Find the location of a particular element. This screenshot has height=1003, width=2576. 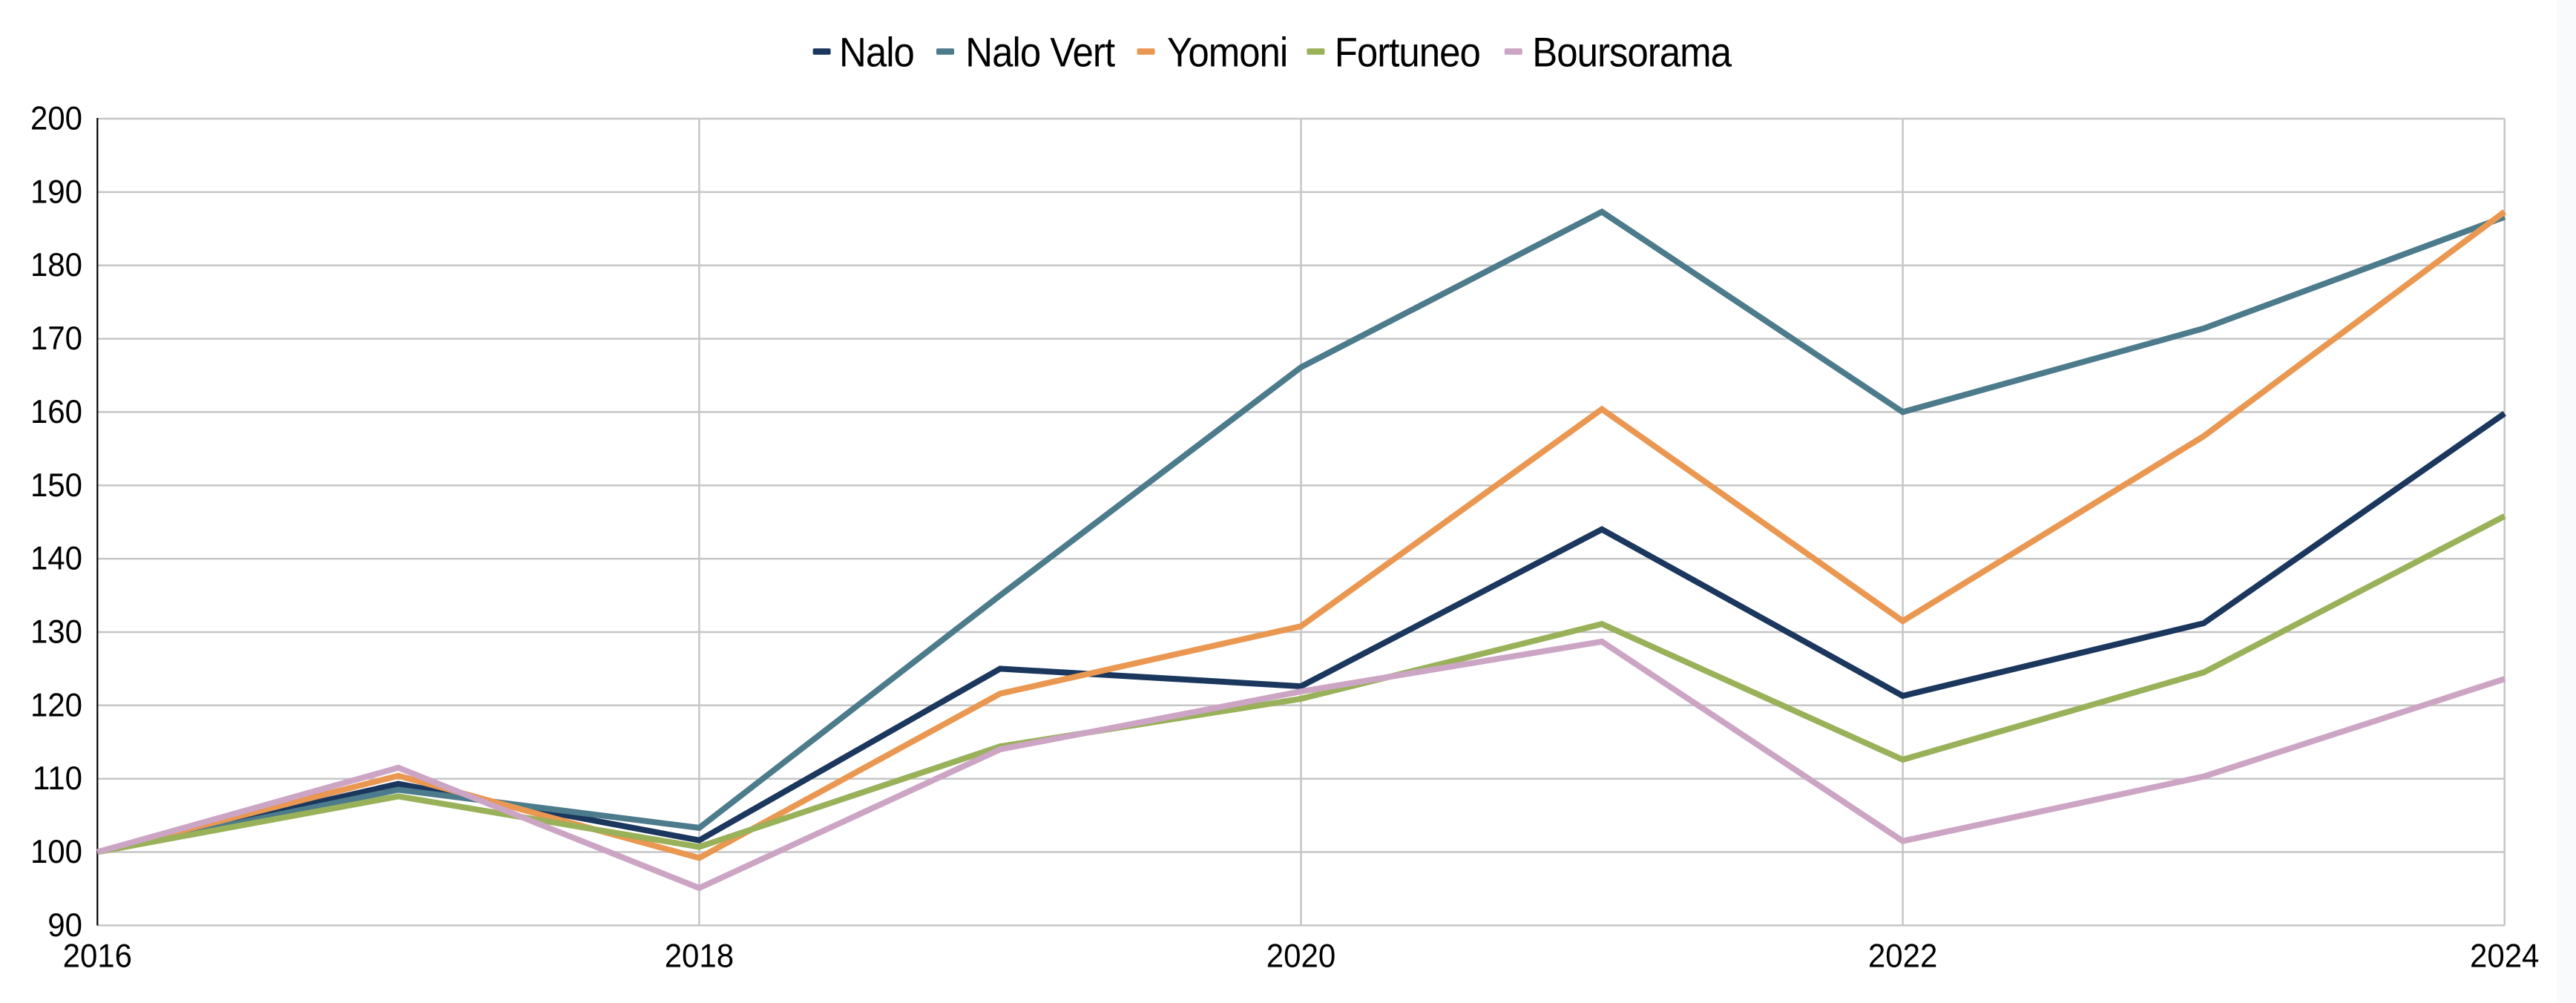

svg-text: 180 is located at coordinates (56, 265).